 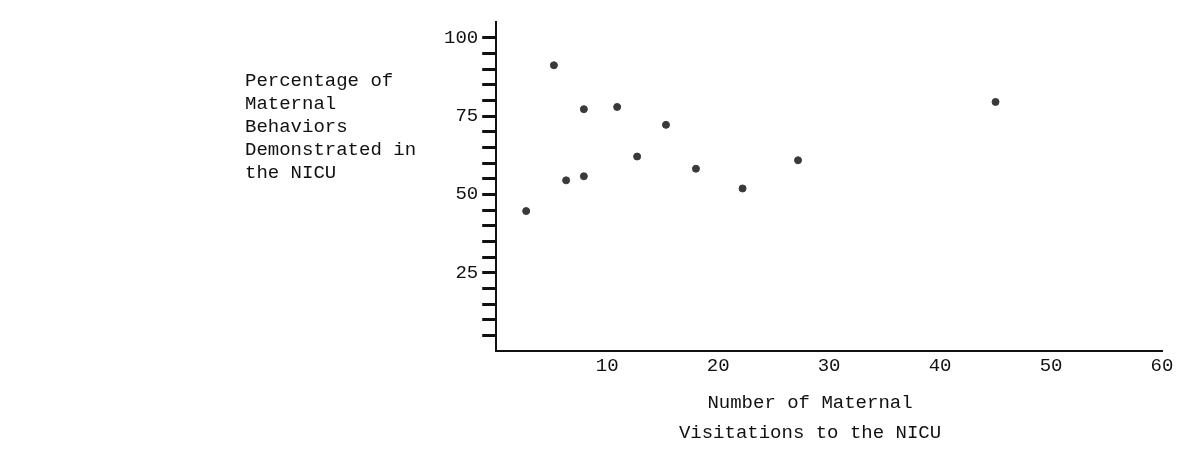 I want to click on y-tick-label: 25, so click(x=467, y=272).